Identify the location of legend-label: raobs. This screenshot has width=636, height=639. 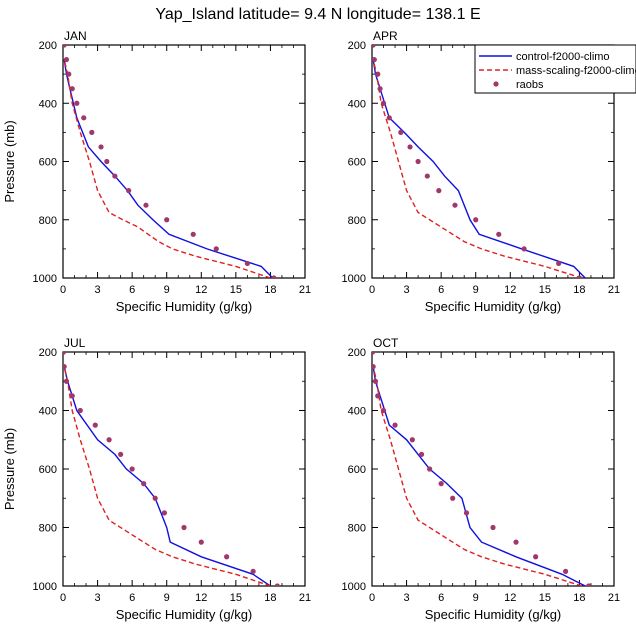
(530, 85).